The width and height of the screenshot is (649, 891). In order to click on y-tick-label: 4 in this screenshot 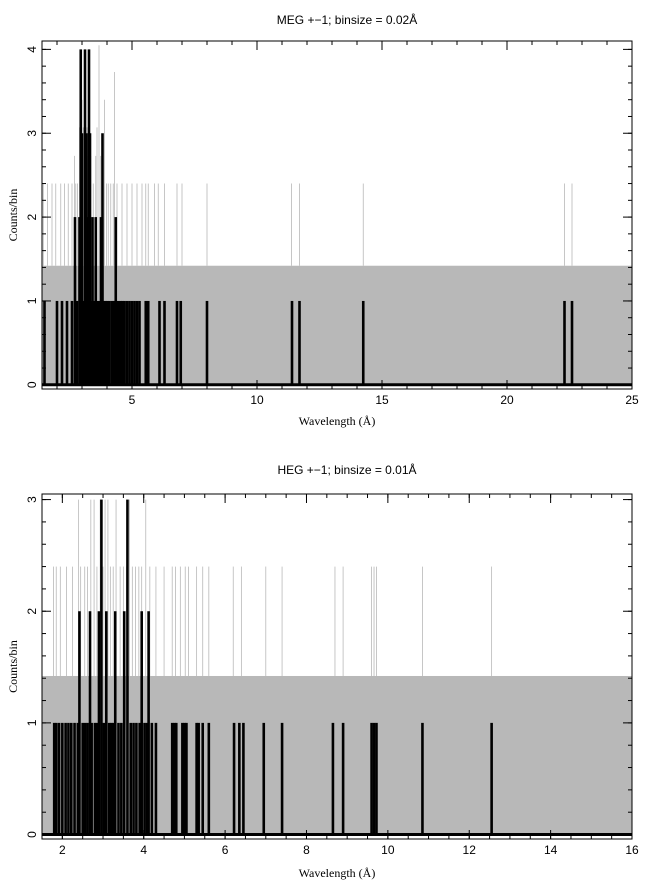, I will do `click(32, 49)`.